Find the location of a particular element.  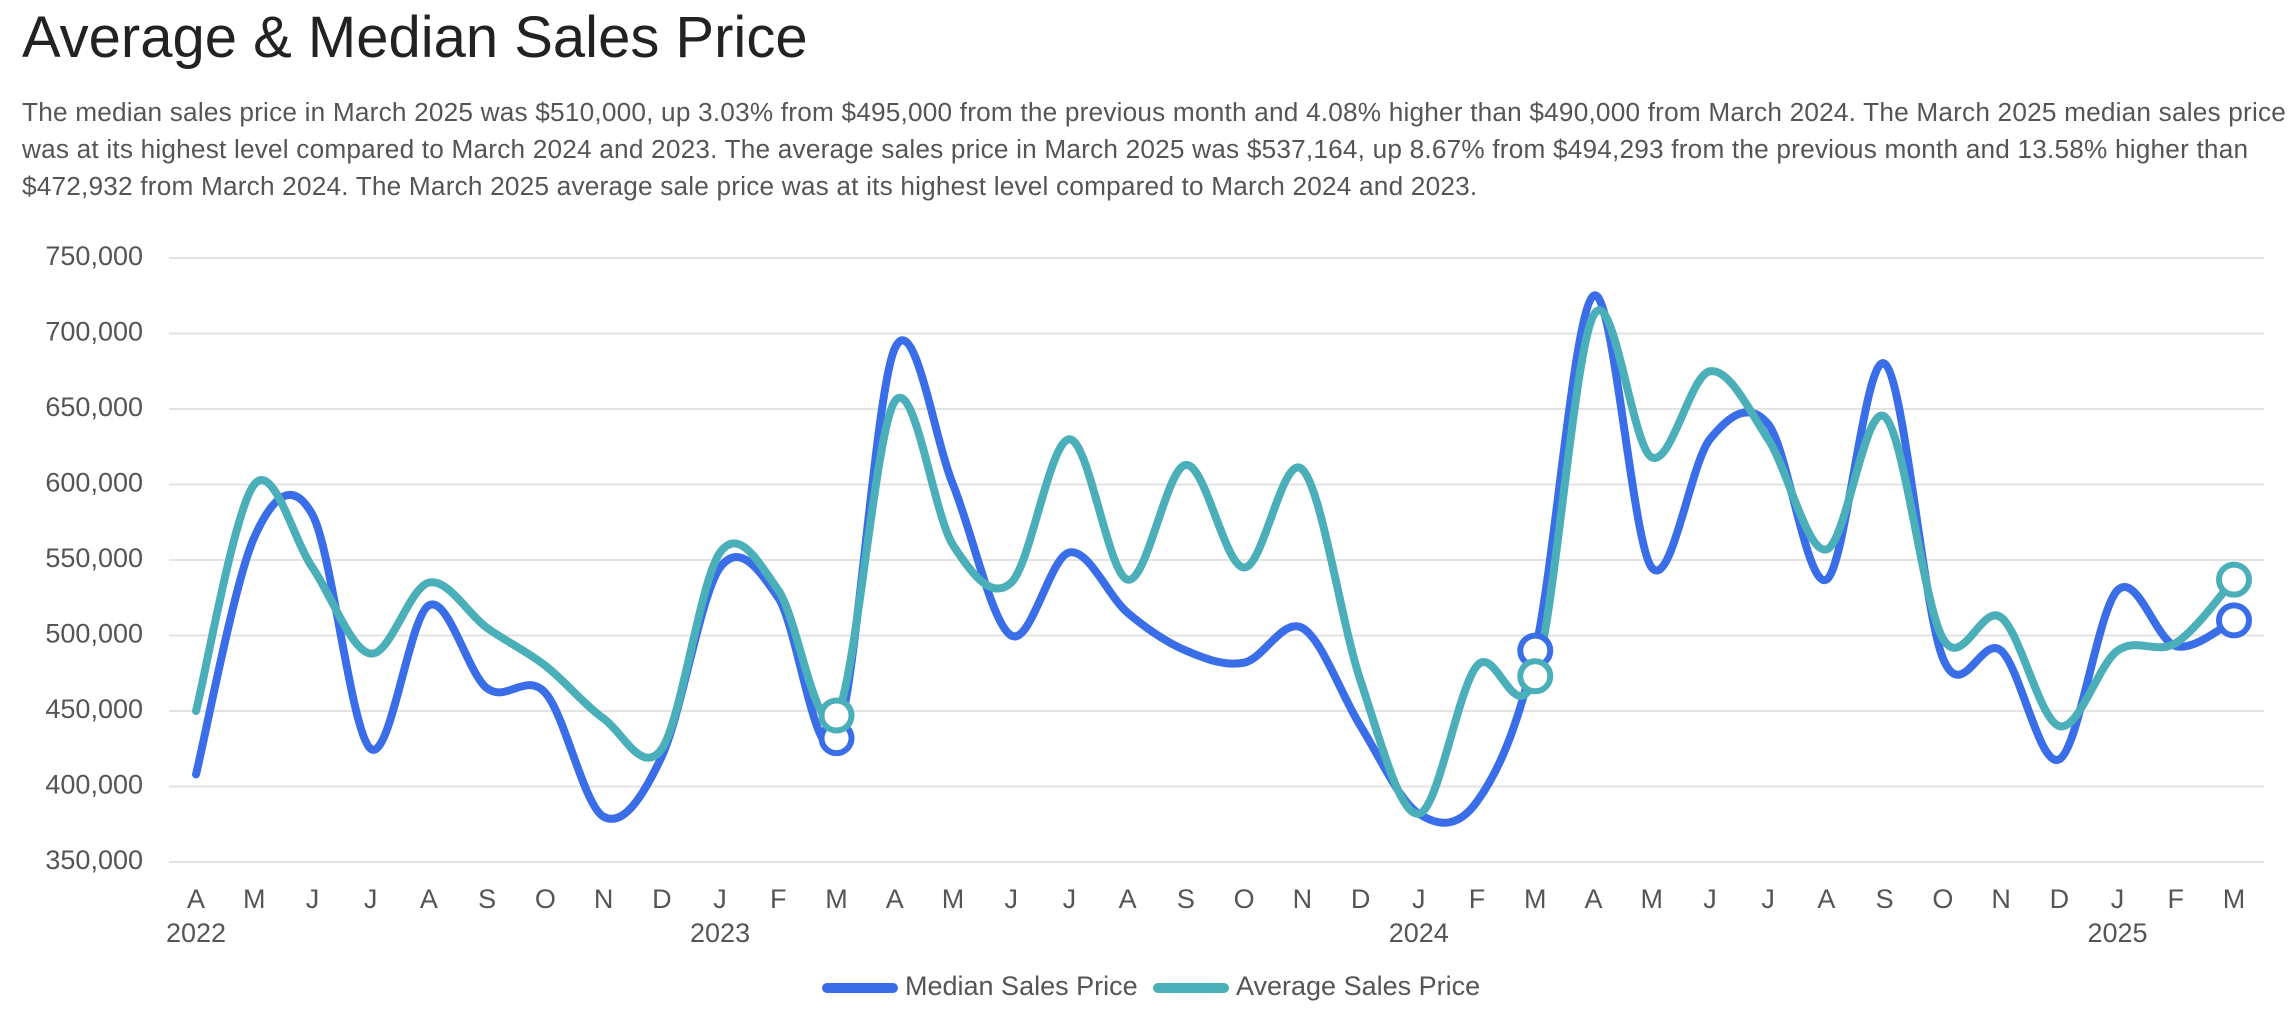

y-tick-label: 500,000 is located at coordinates (94, 634).